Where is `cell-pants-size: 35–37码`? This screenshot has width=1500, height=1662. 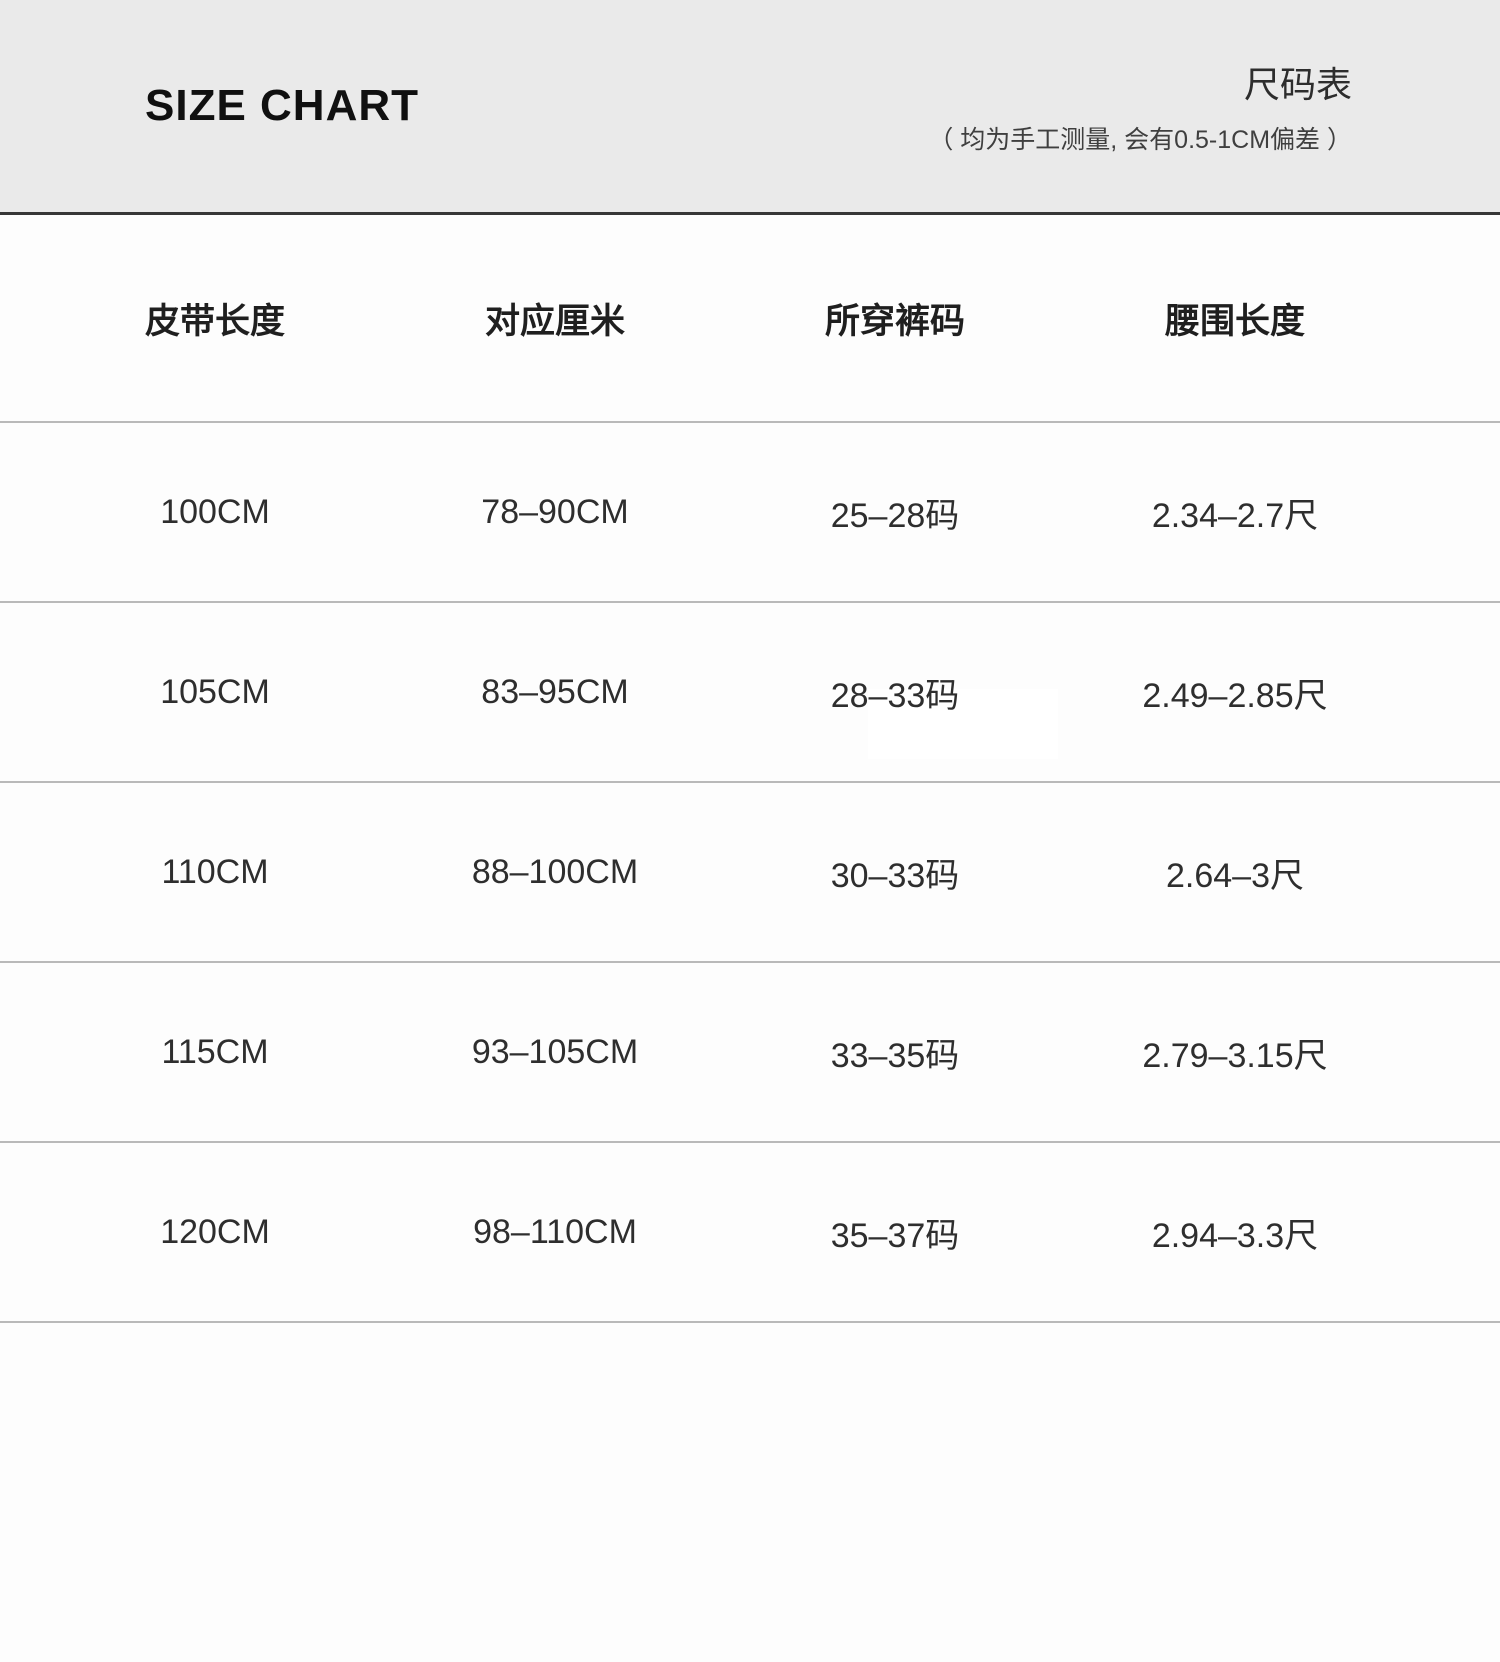
cell-pants-size: 35–37码 is located at coordinates (895, 1235).